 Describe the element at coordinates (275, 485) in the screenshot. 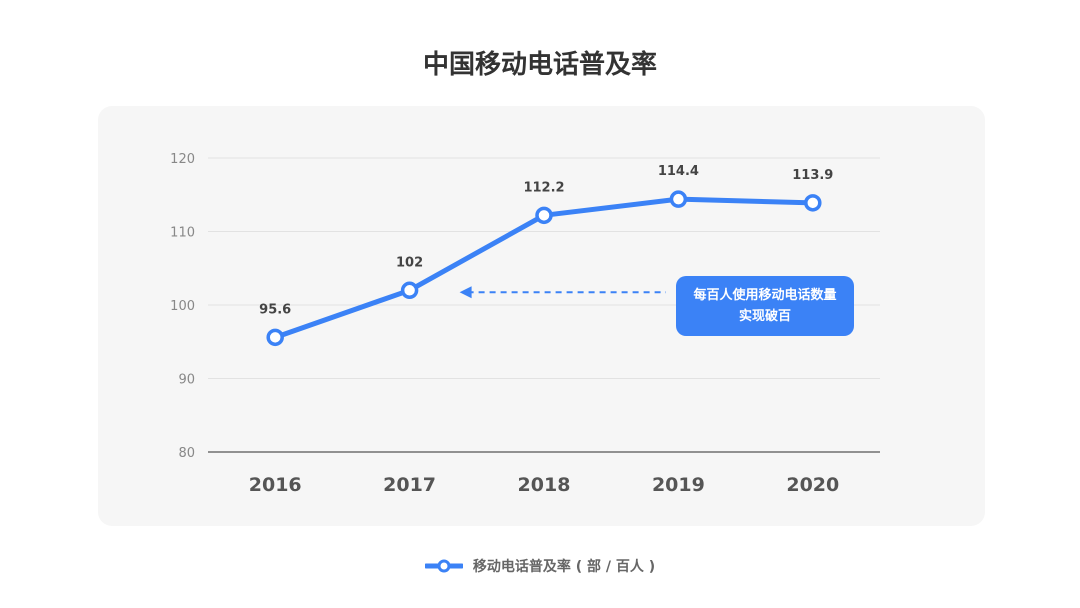

I see `x-tick-label: 2016` at that location.